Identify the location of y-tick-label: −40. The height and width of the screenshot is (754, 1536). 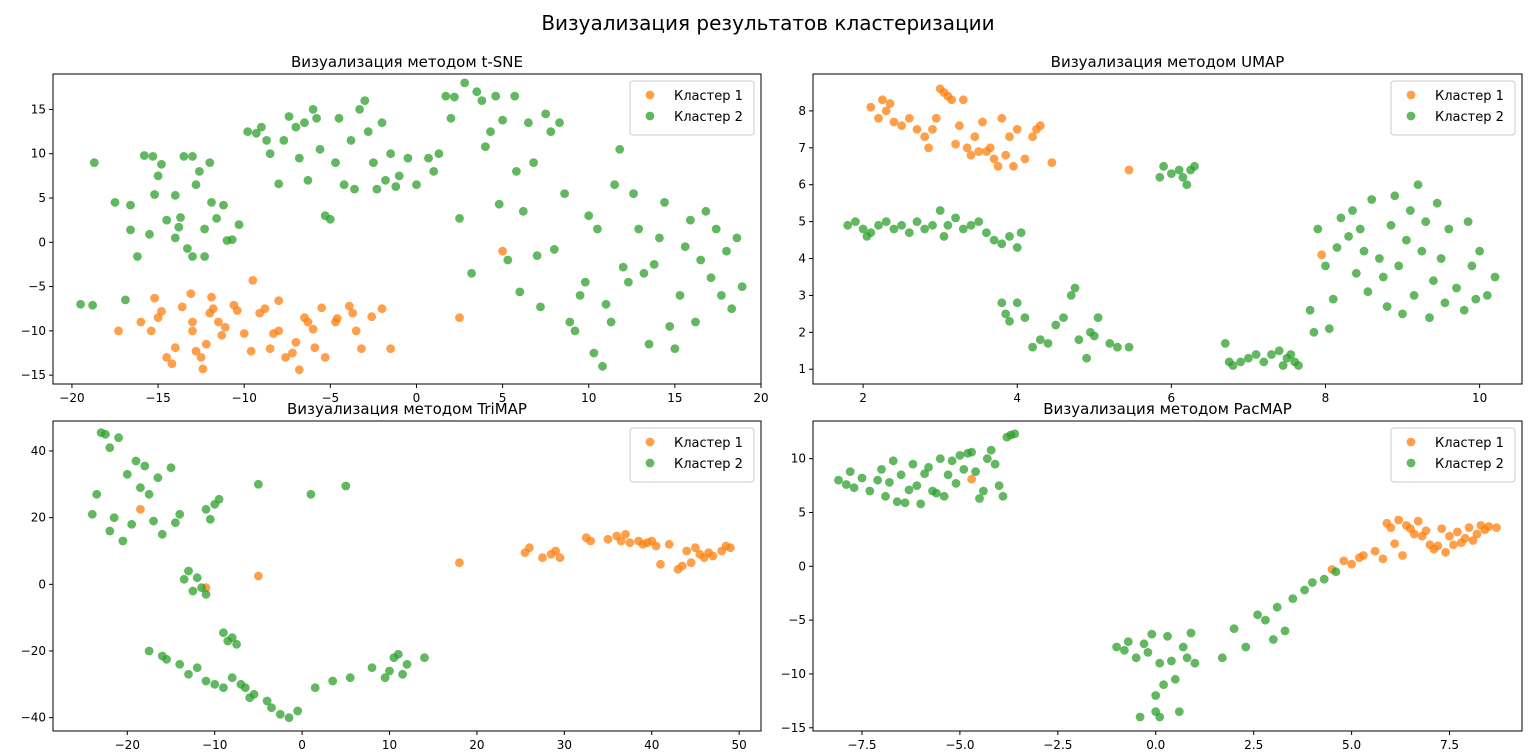
(33, 718).